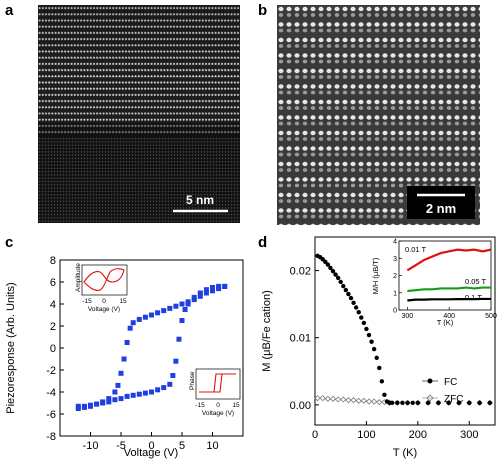 The height and width of the screenshot is (460, 500). I want to click on panel-letter-a: a, so click(9, 10).